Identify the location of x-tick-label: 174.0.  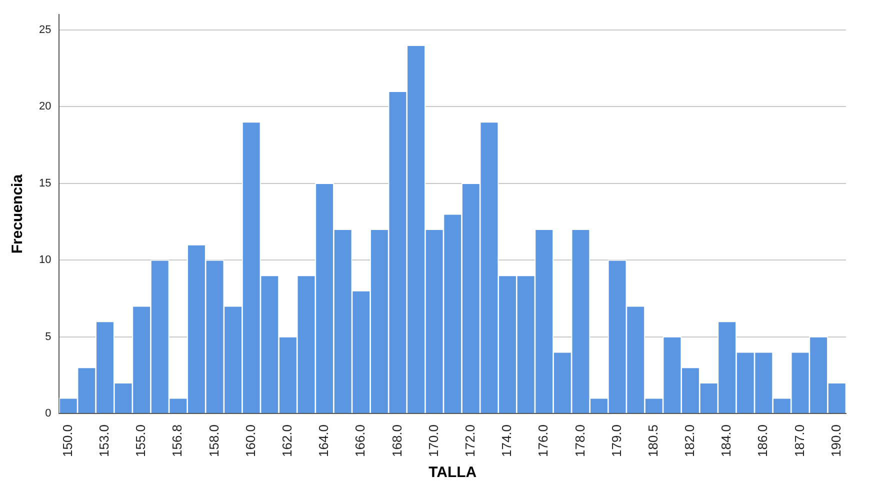
(506, 441).